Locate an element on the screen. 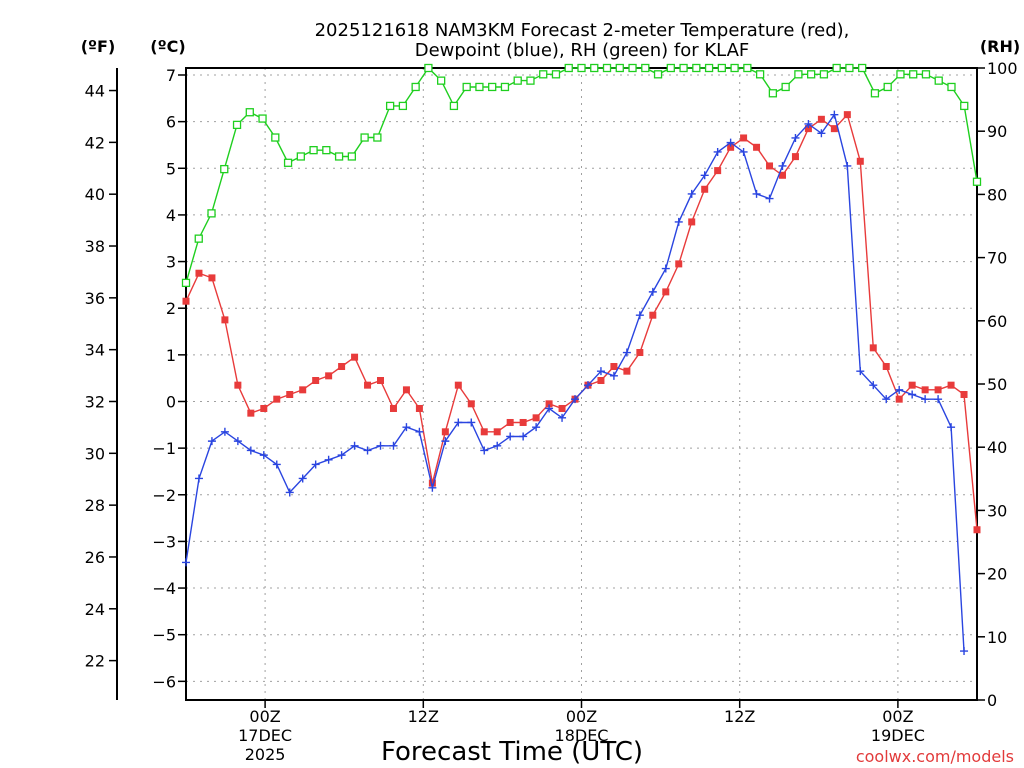 The width and height of the screenshot is (1024, 768). celsius-tick-label: 3 is located at coordinates (171, 262).